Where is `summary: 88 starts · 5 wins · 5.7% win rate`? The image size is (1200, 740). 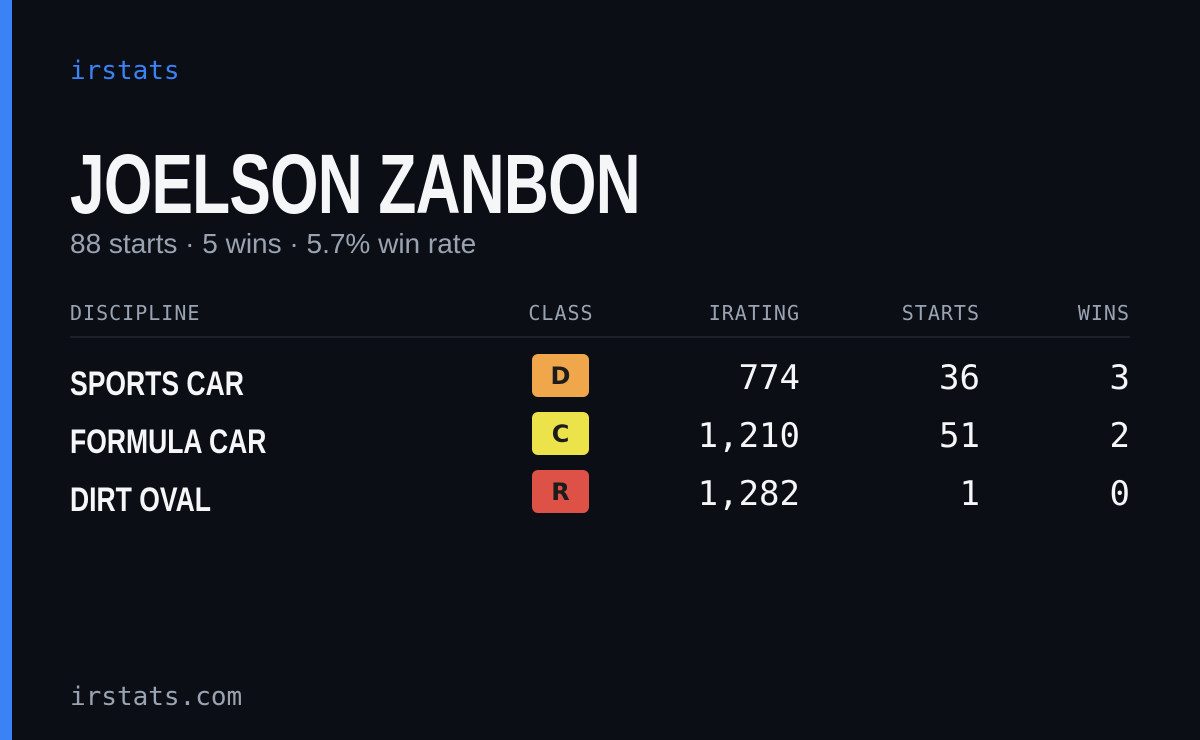
summary: 88 starts · 5 wins · 5.7% win rate is located at coordinates (273, 243).